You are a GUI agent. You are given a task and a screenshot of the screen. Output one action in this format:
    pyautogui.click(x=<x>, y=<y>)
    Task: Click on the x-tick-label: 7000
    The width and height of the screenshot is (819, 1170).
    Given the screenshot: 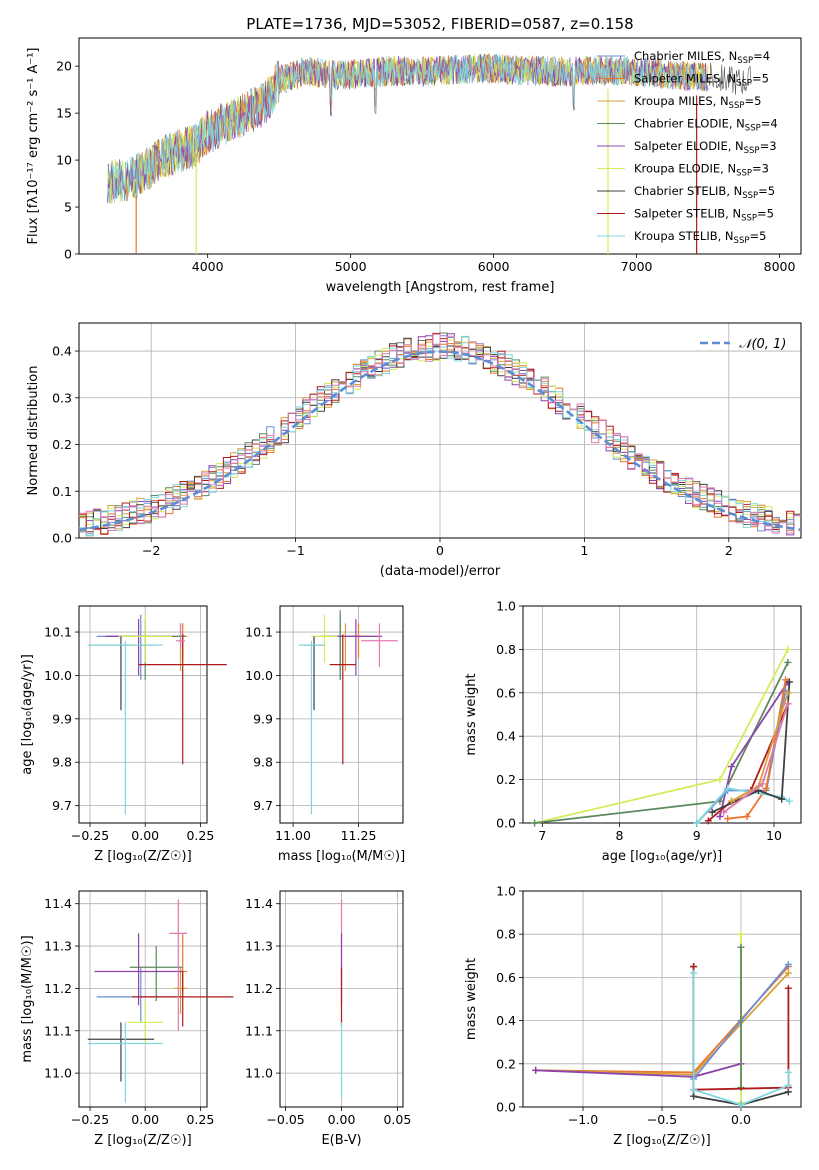 What is the action you would take?
    pyautogui.click(x=637, y=266)
    